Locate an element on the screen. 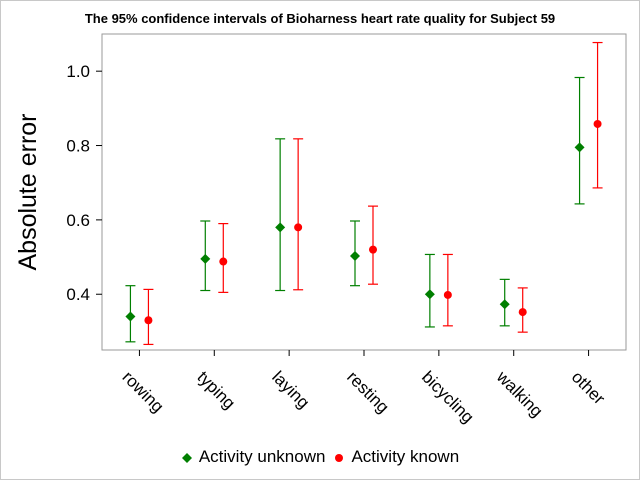  y-axis-label: Absolute error is located at coordinates (28, 191).